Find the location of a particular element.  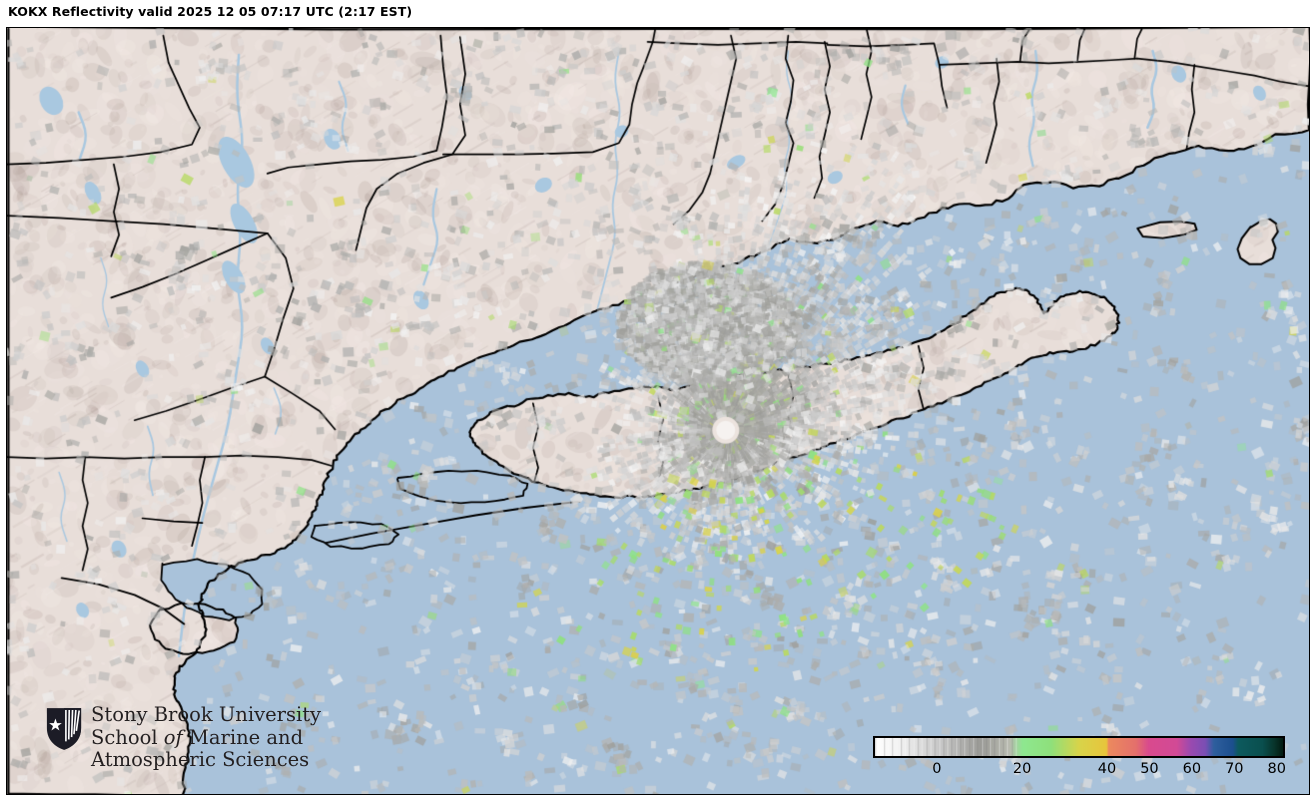

colorbar-tick-60: 60 is located at coordinates (1192, 769).